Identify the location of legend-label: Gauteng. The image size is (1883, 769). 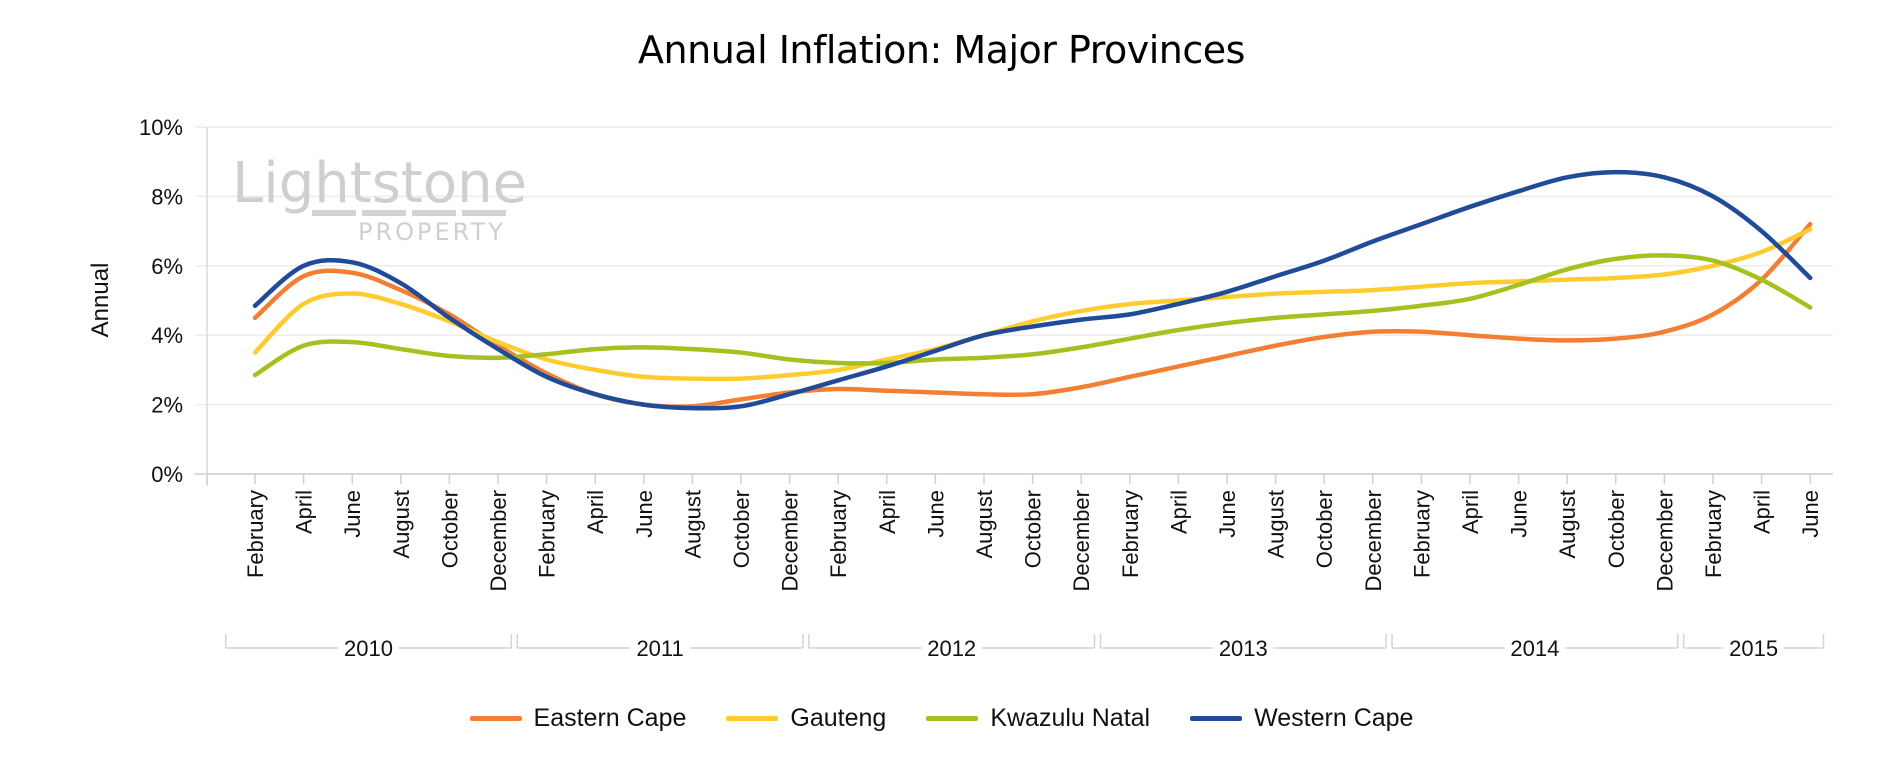
(838, 718).